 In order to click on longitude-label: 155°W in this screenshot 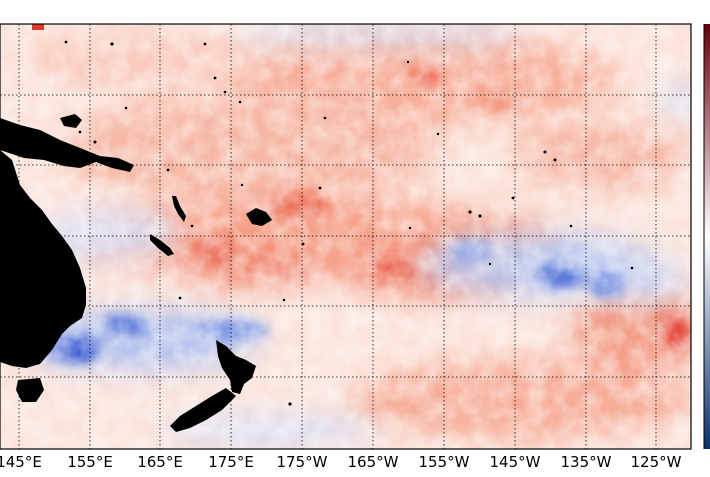, I will do `click(444, 462)`.